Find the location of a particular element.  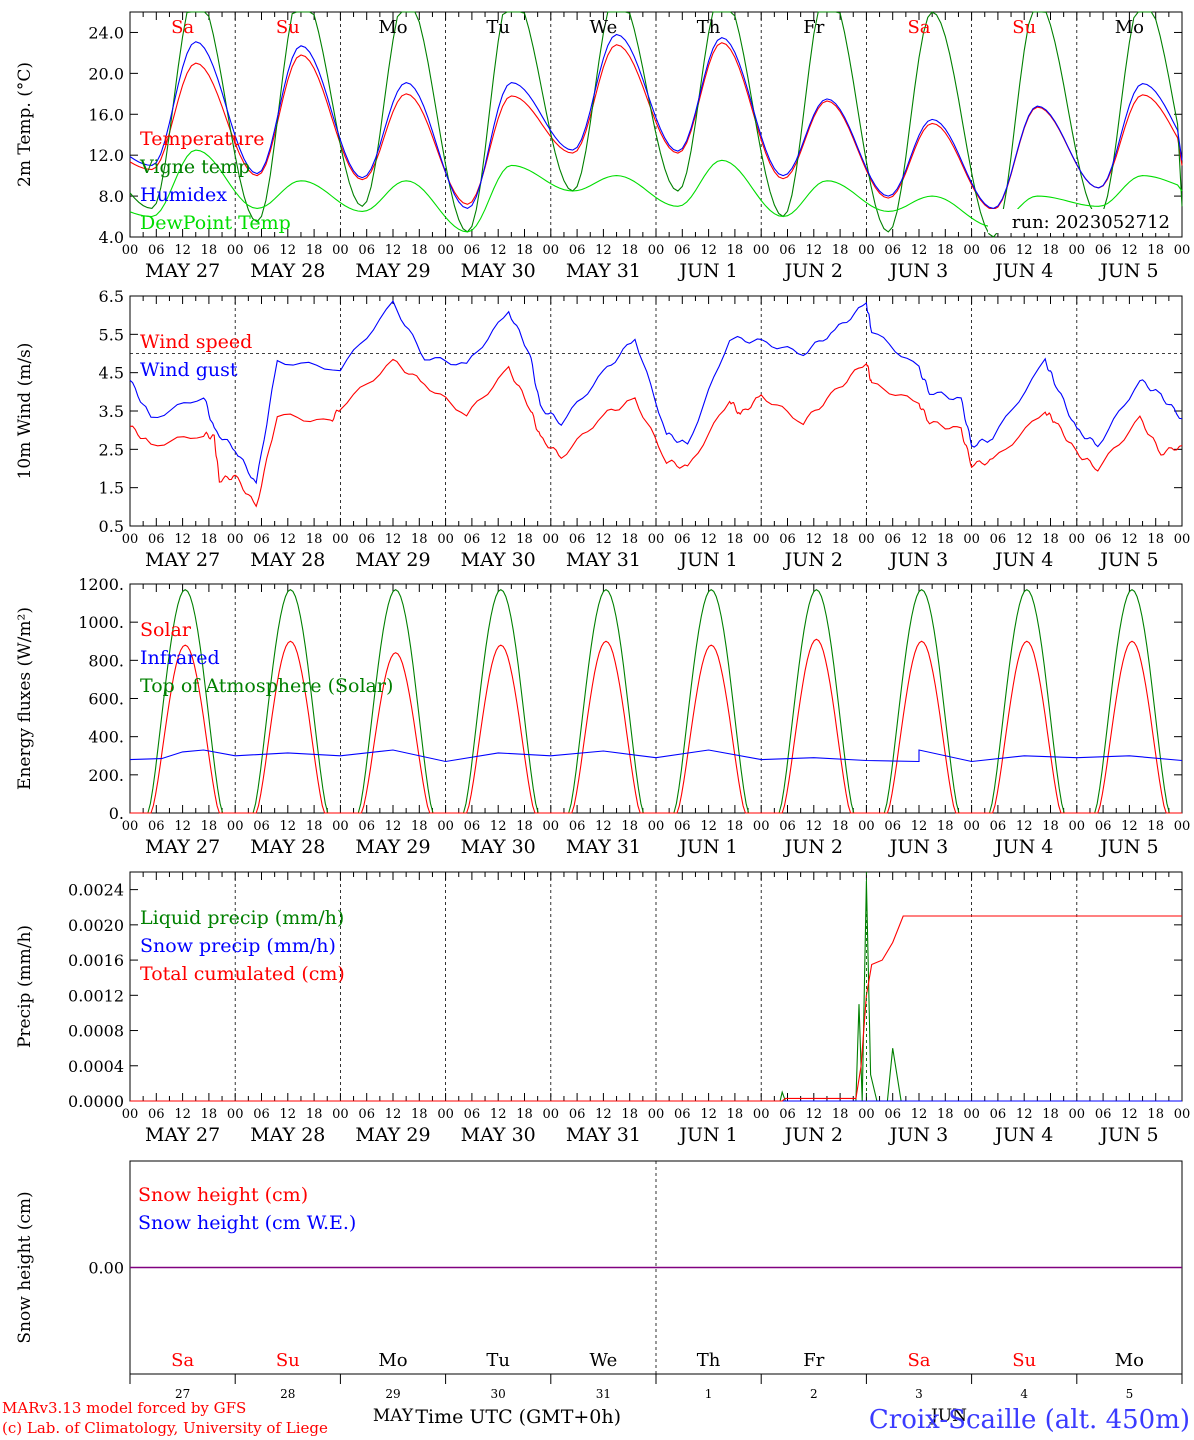

legend-entry: Snow height (cm) is located at coordinates (223, 1195).